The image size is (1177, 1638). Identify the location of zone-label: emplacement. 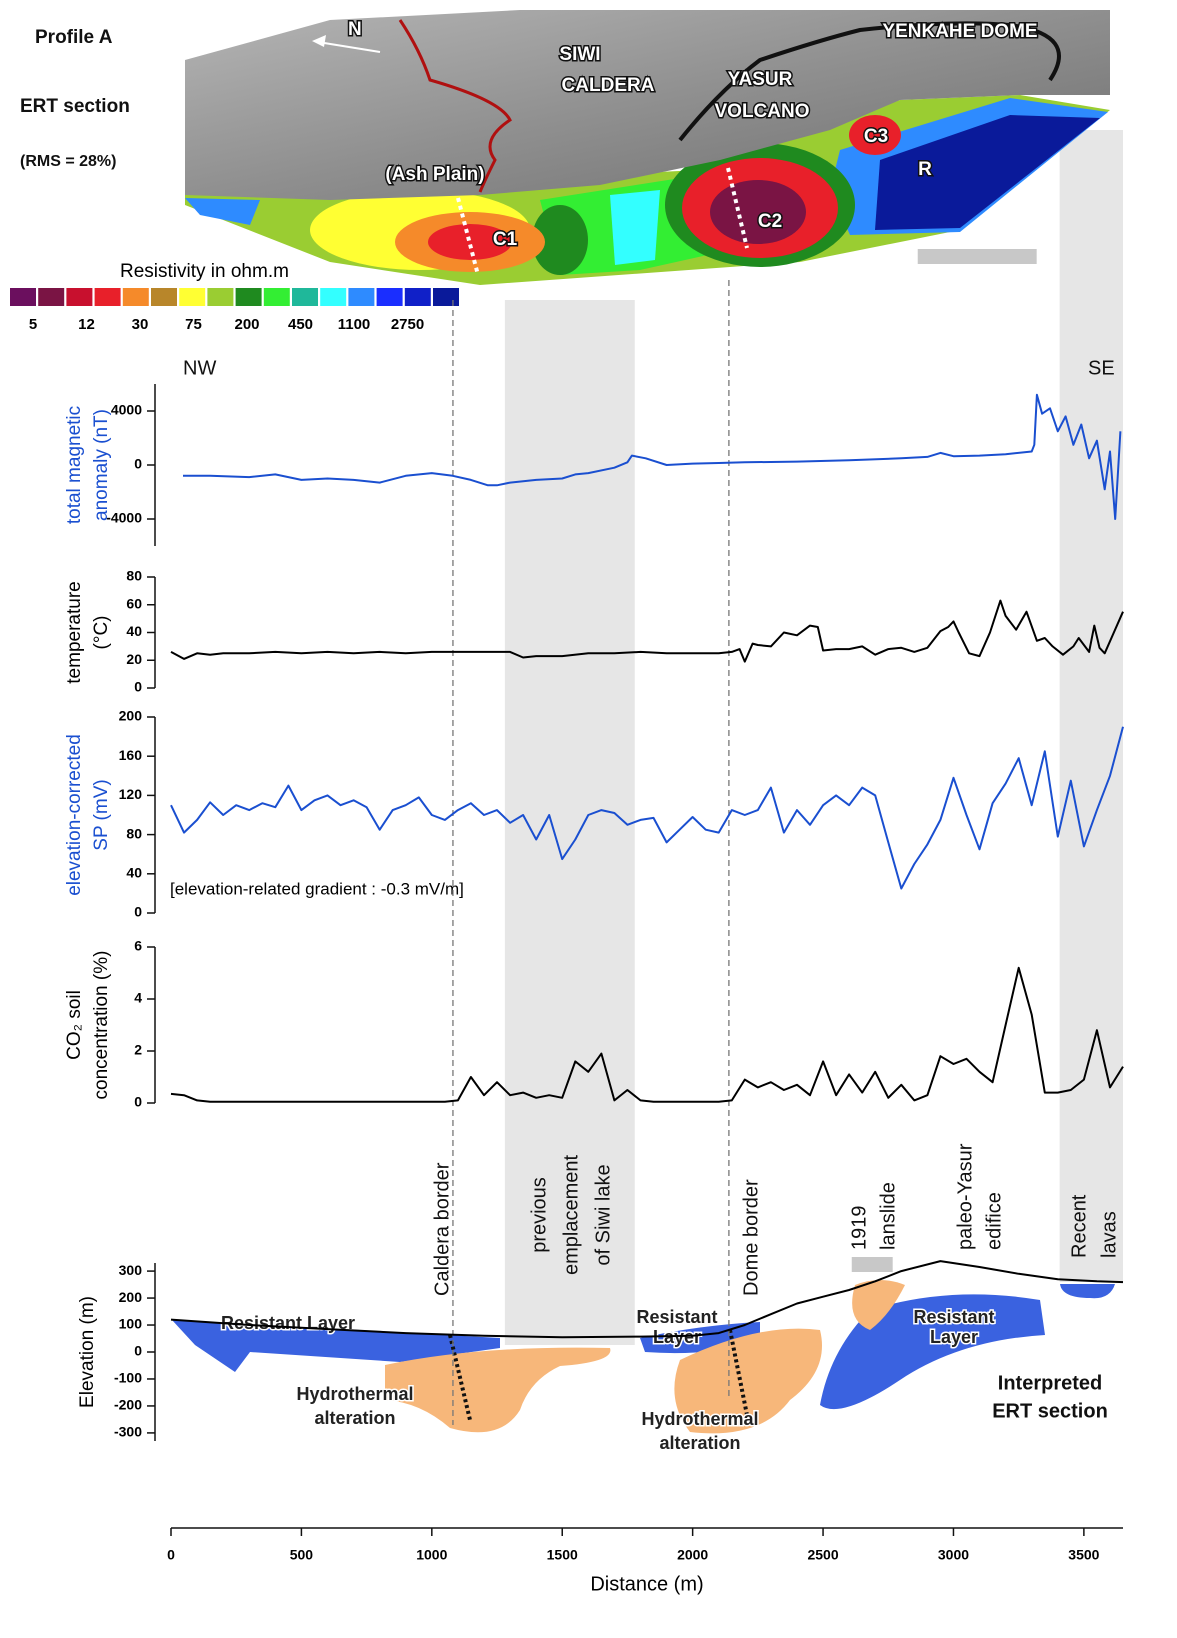
(571, 1215).